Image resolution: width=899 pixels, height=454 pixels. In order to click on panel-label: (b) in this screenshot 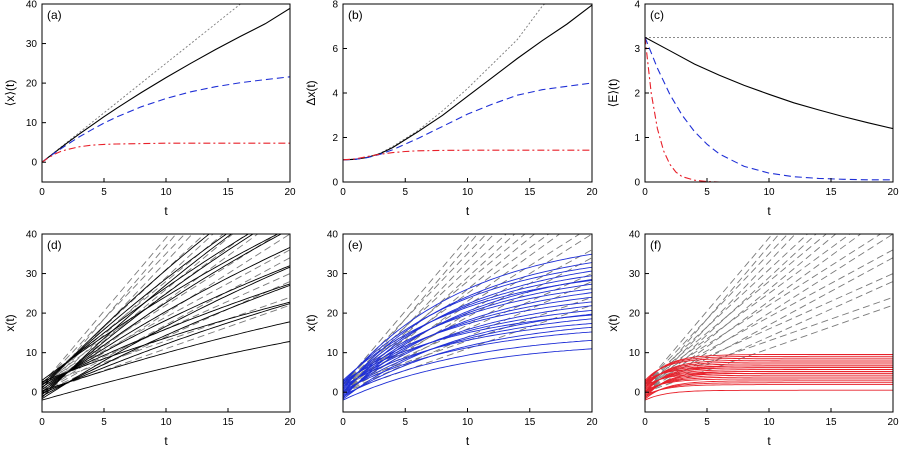, I will do `click(355, 15)`.